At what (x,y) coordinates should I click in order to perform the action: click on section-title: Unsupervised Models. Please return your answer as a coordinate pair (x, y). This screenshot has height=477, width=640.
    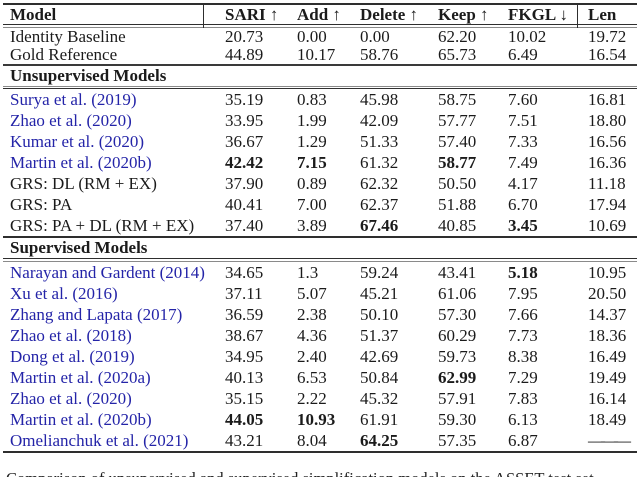
    Looking at the image, I should click on (88, 75).